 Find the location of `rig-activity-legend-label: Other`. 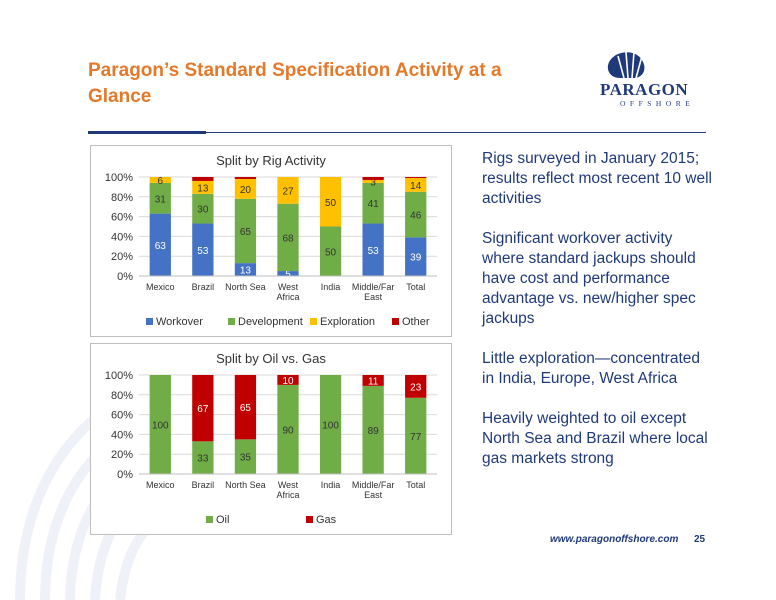

rig-activity-legend-label: Other is located at coordinates (416, 322).